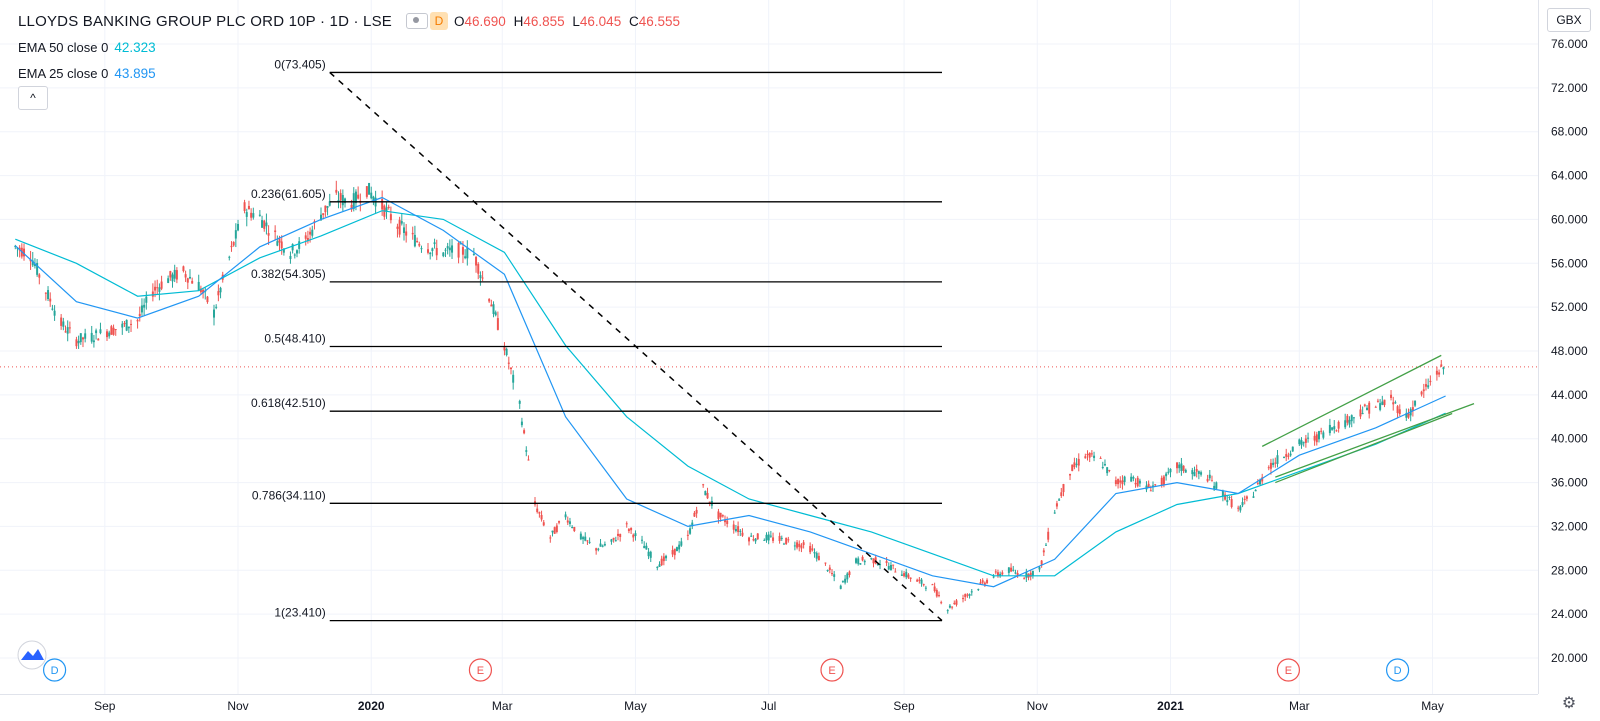 The height and width of the screenshot is (721, 1600). I want to click on event-marker-earnings, so click(480, 670).